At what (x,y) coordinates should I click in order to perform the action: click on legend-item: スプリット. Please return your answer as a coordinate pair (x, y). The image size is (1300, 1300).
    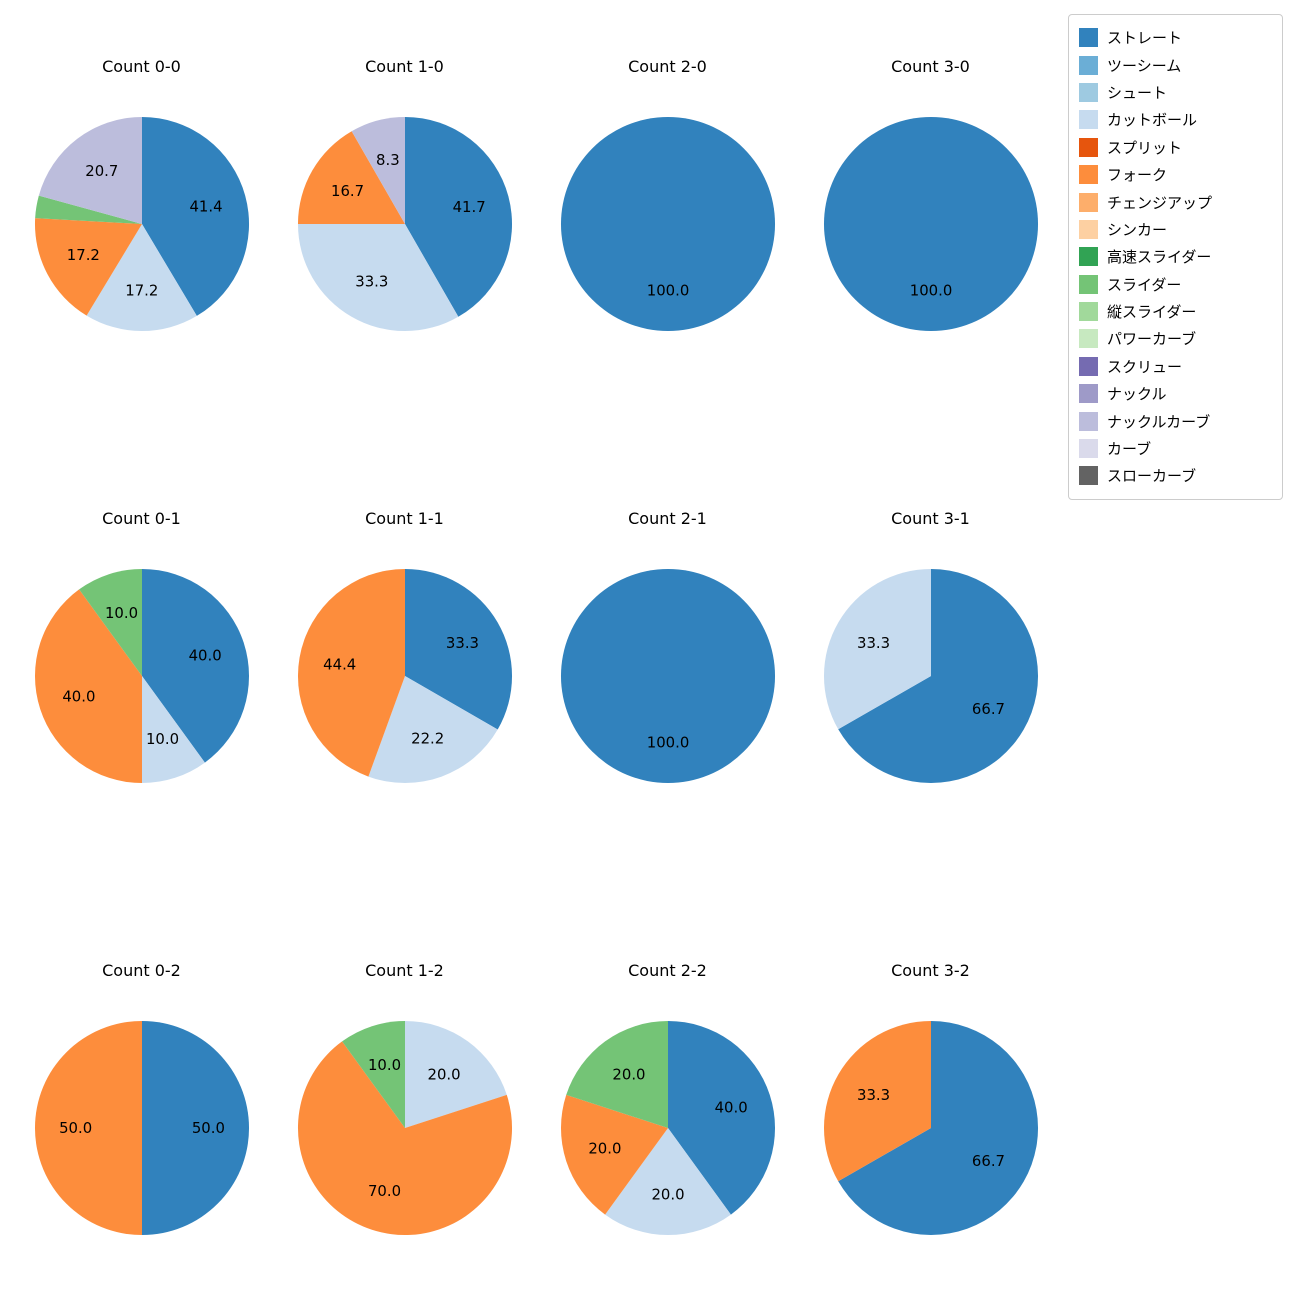
    Looking at the image, I should click on (1175, 147).